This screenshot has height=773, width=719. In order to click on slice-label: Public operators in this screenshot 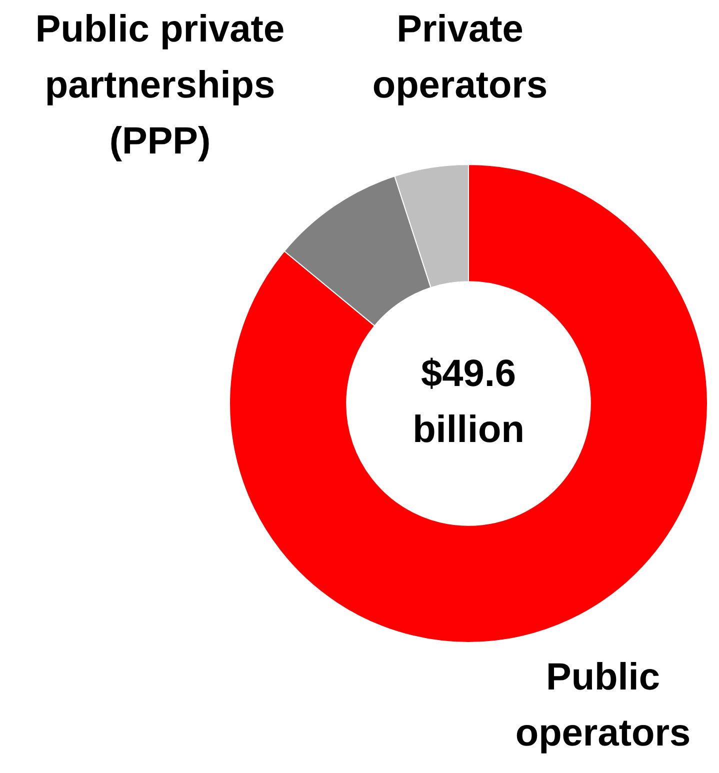, I will do `click(603, 705)`.